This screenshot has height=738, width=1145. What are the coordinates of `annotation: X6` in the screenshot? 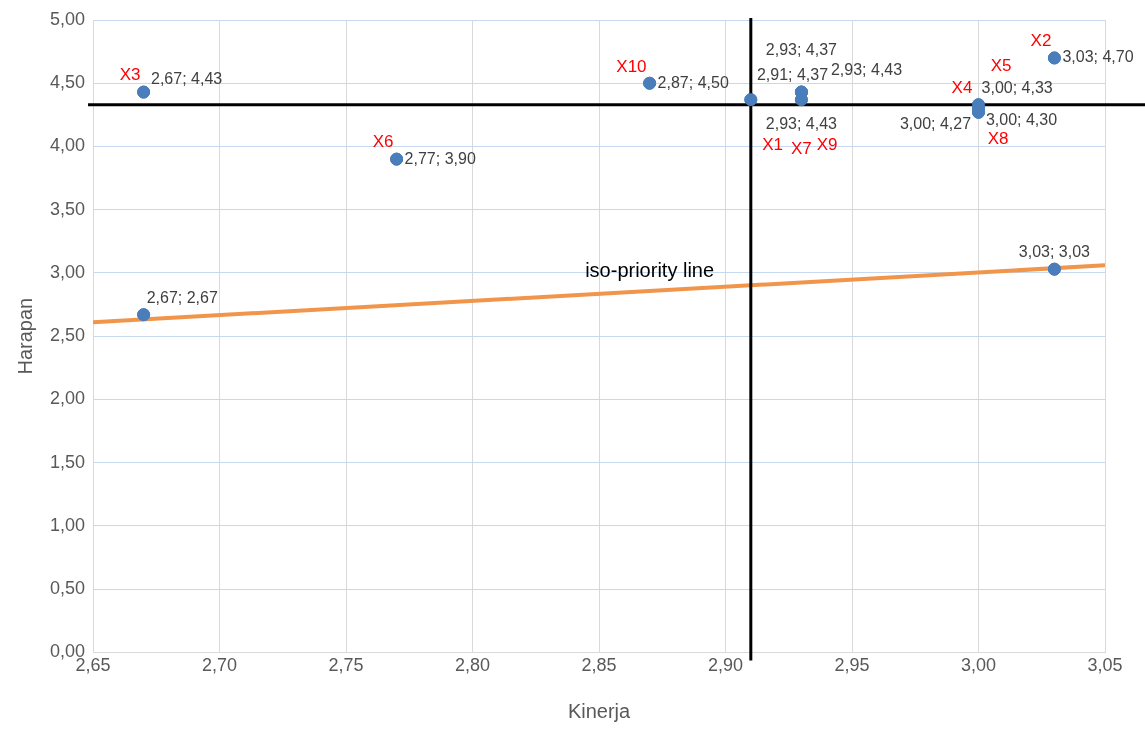 It's located at (383, 142).